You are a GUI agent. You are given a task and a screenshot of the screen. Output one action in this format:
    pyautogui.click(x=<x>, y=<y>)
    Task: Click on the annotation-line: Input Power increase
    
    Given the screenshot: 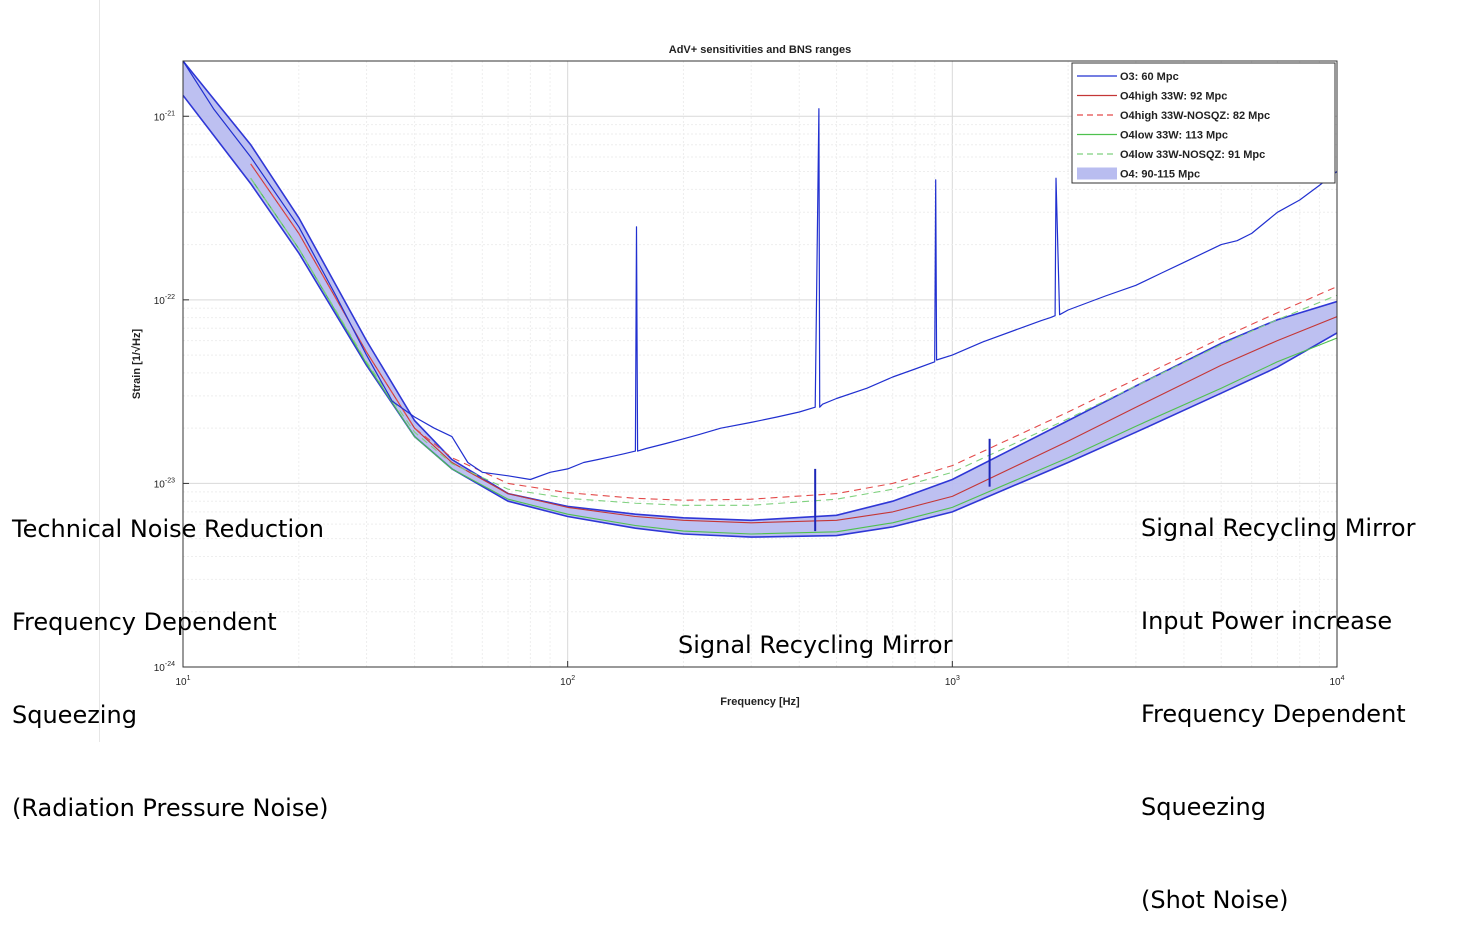 What is the action you would take?
    pyautogui.click(x=1267, y=621)
    